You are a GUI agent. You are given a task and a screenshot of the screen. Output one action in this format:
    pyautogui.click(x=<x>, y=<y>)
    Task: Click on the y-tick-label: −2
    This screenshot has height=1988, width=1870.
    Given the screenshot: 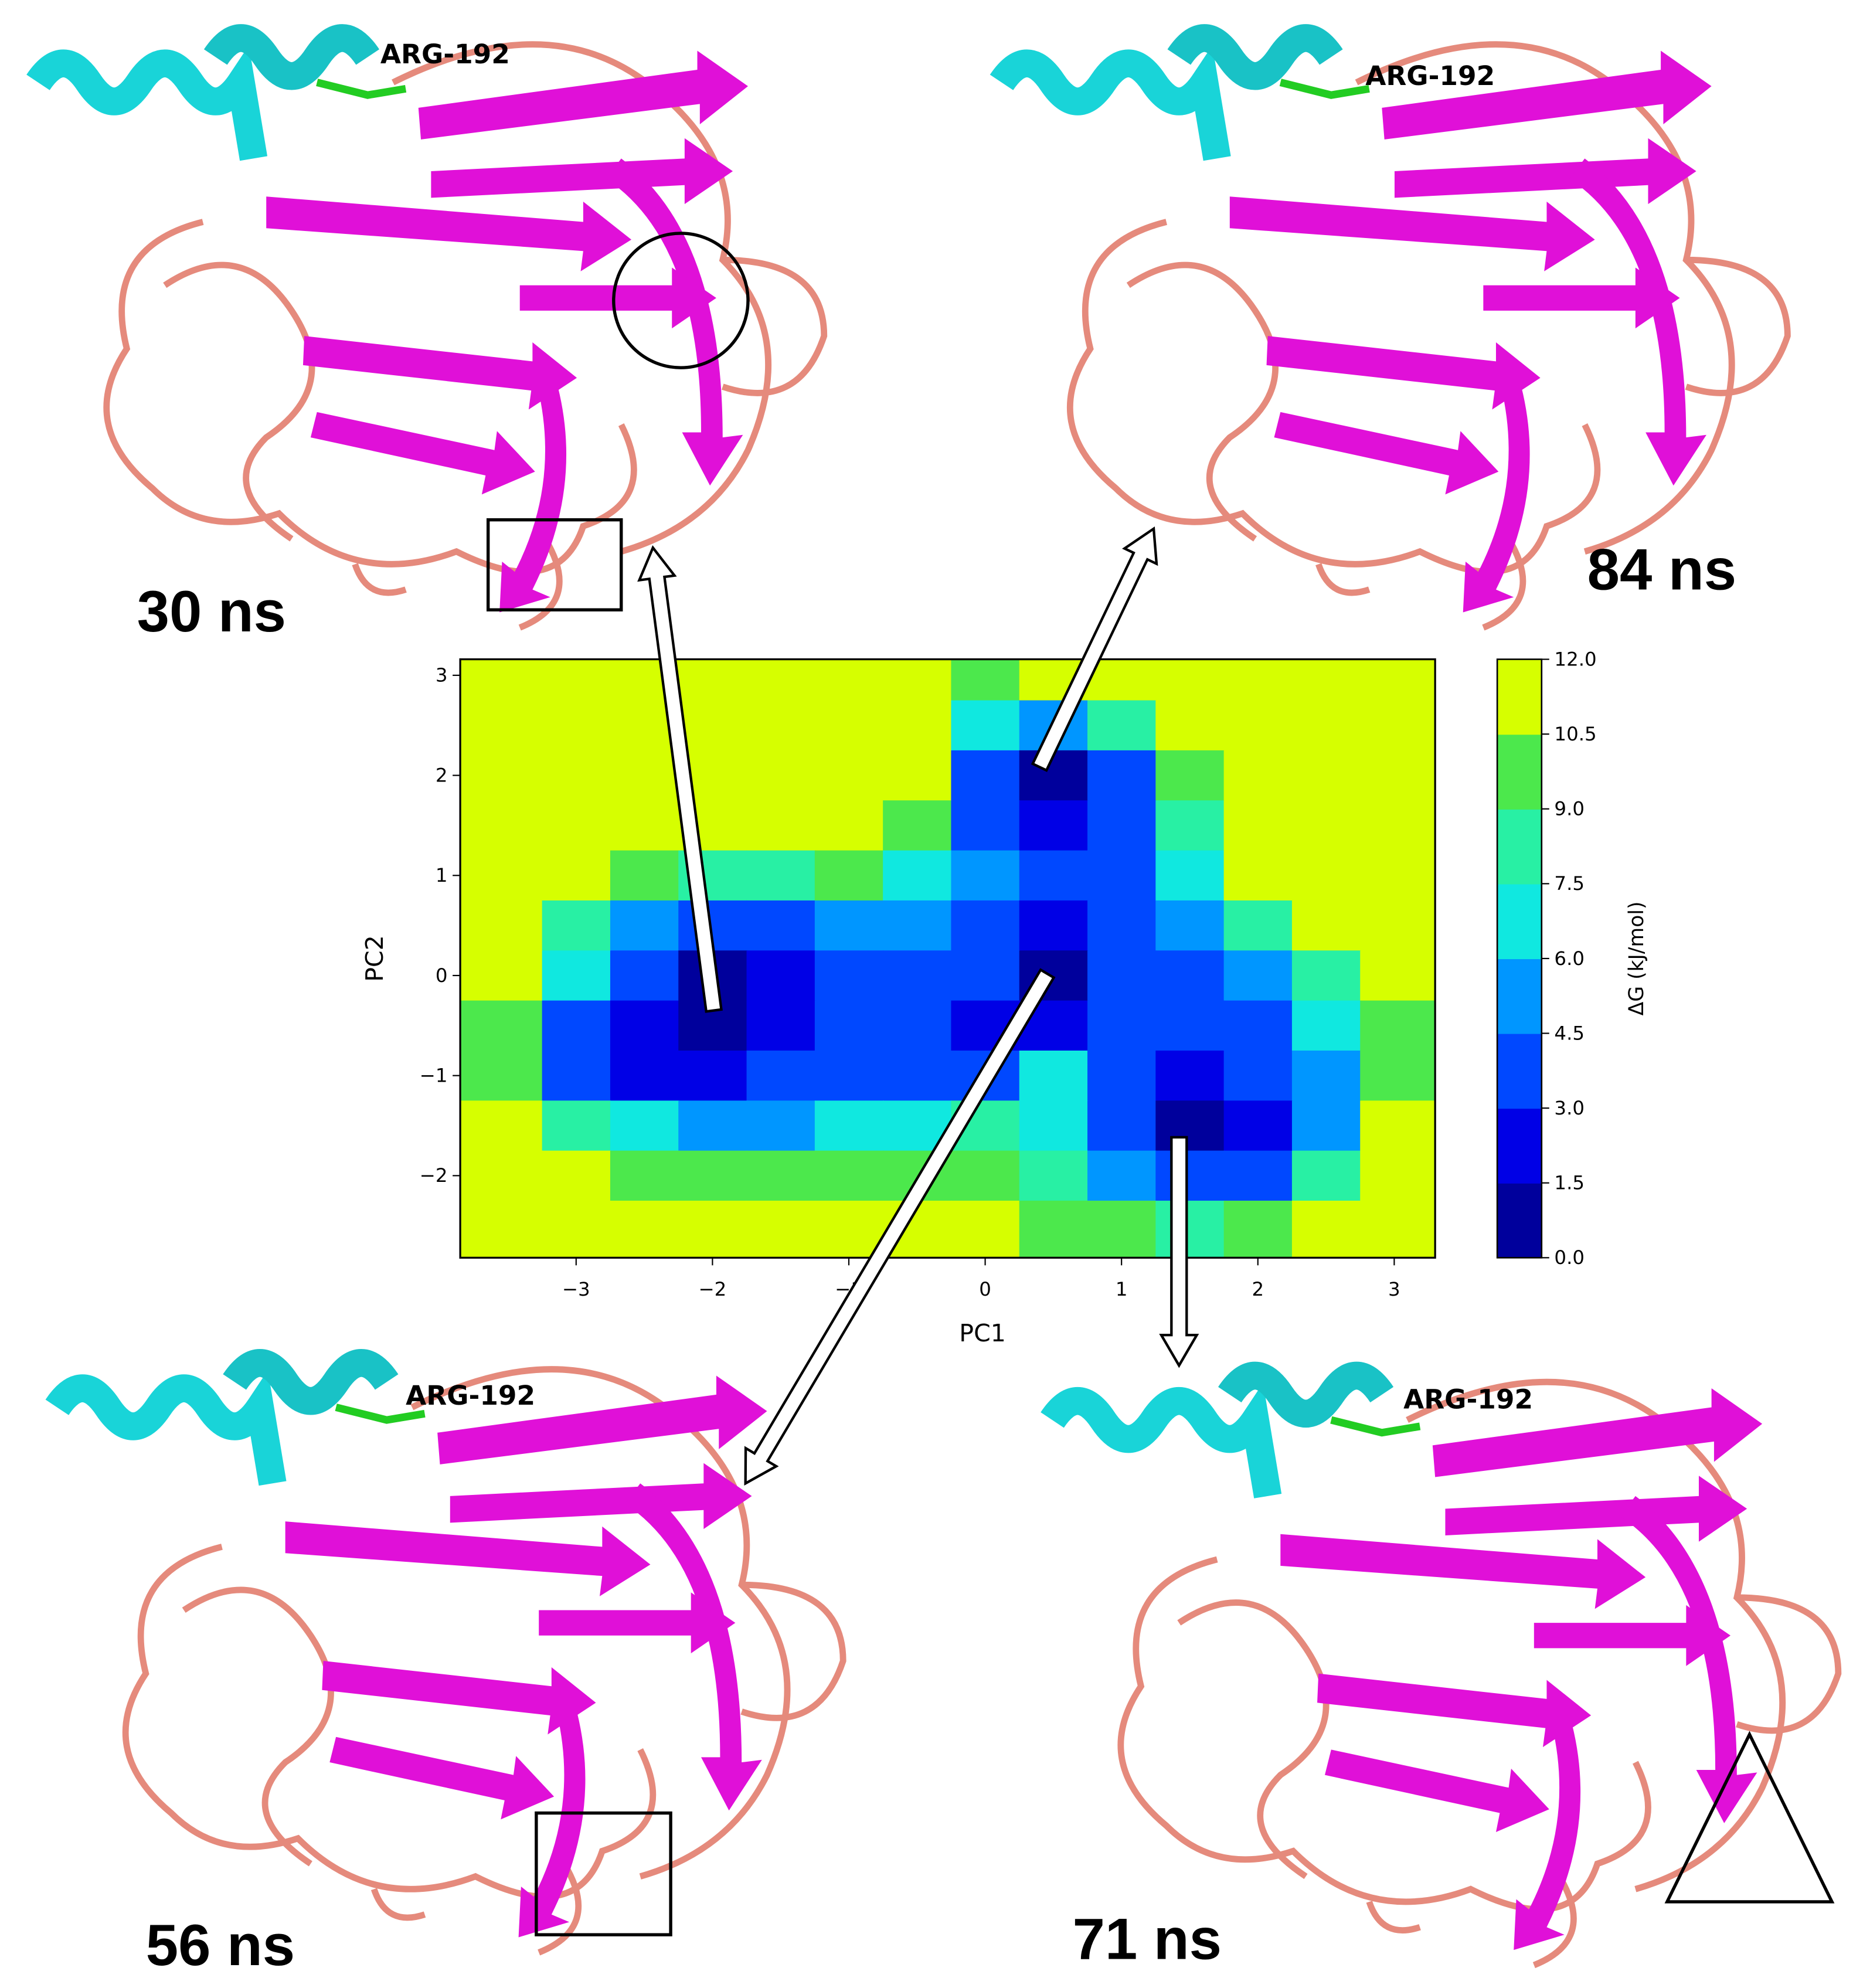 What is the action you would take?
    pyautogui.click(x=434, y=1175)
    